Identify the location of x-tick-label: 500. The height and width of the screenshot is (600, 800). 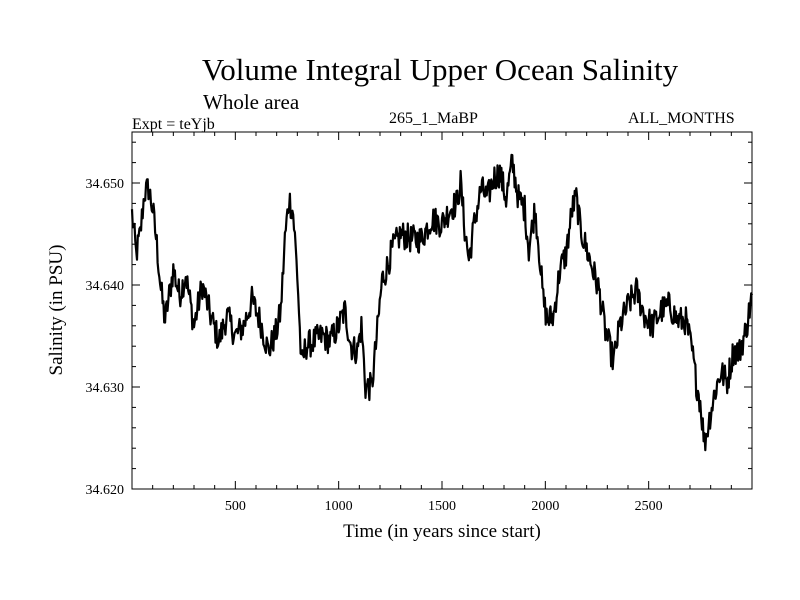
(235, 506).